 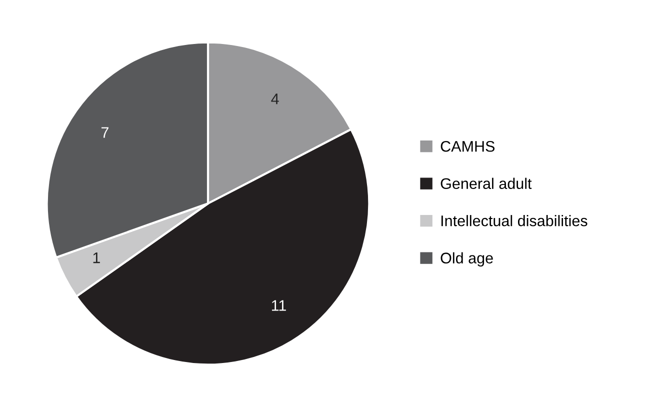 What do you see at coordinates (275, 99) in the screenshot?
I see `data-label: 4` at bounding box center [275, 99].